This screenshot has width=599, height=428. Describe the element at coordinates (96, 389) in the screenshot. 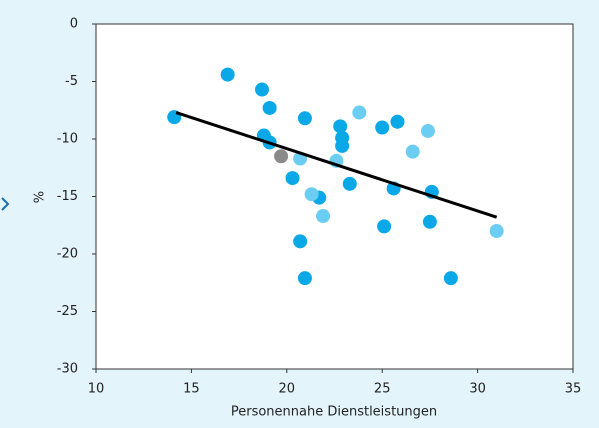

I see `x-tick-label: 10` at that location.